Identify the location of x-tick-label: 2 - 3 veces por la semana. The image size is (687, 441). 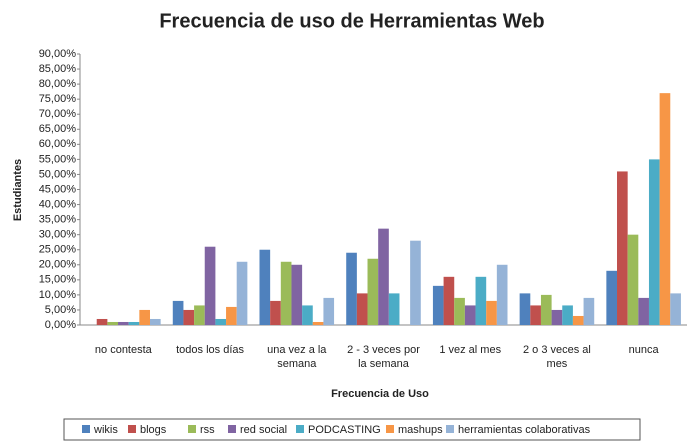
(383, 357).